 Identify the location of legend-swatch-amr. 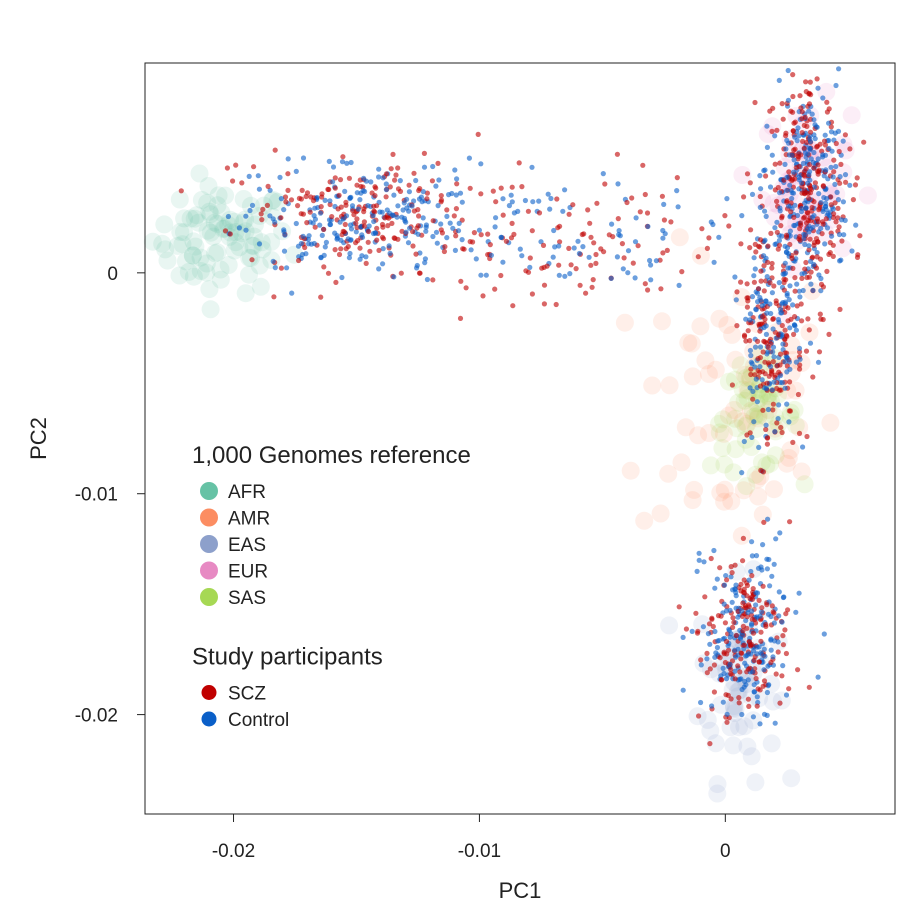
(209, 517).